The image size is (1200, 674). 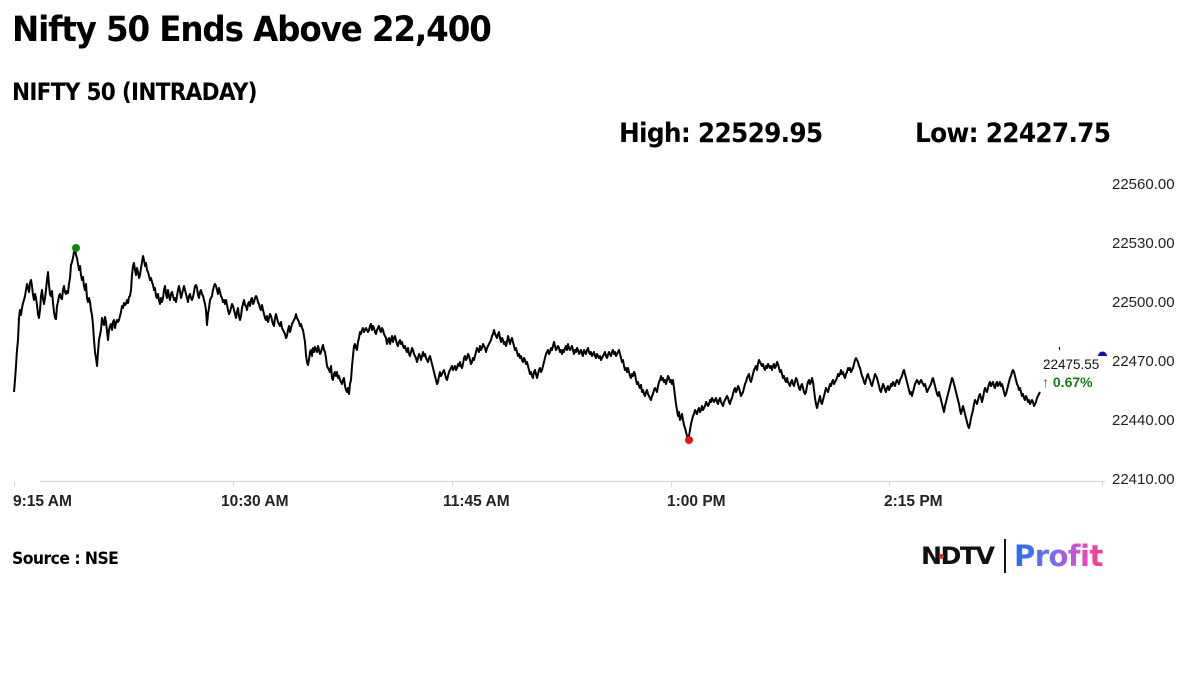 I want to click on y-tick: 22560.00, so click(x=1143, y=184).